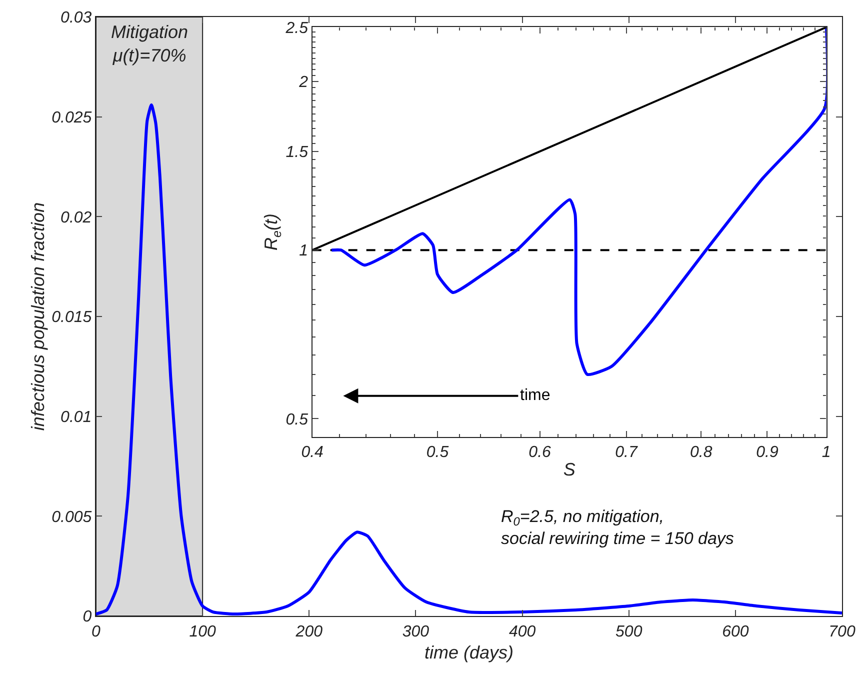 This screenshot has height=679, width=864. What do you see at coordinates (629, 631) in the screenshot?
I see `x-tick-label: 500` at bounding box center [629, 631].